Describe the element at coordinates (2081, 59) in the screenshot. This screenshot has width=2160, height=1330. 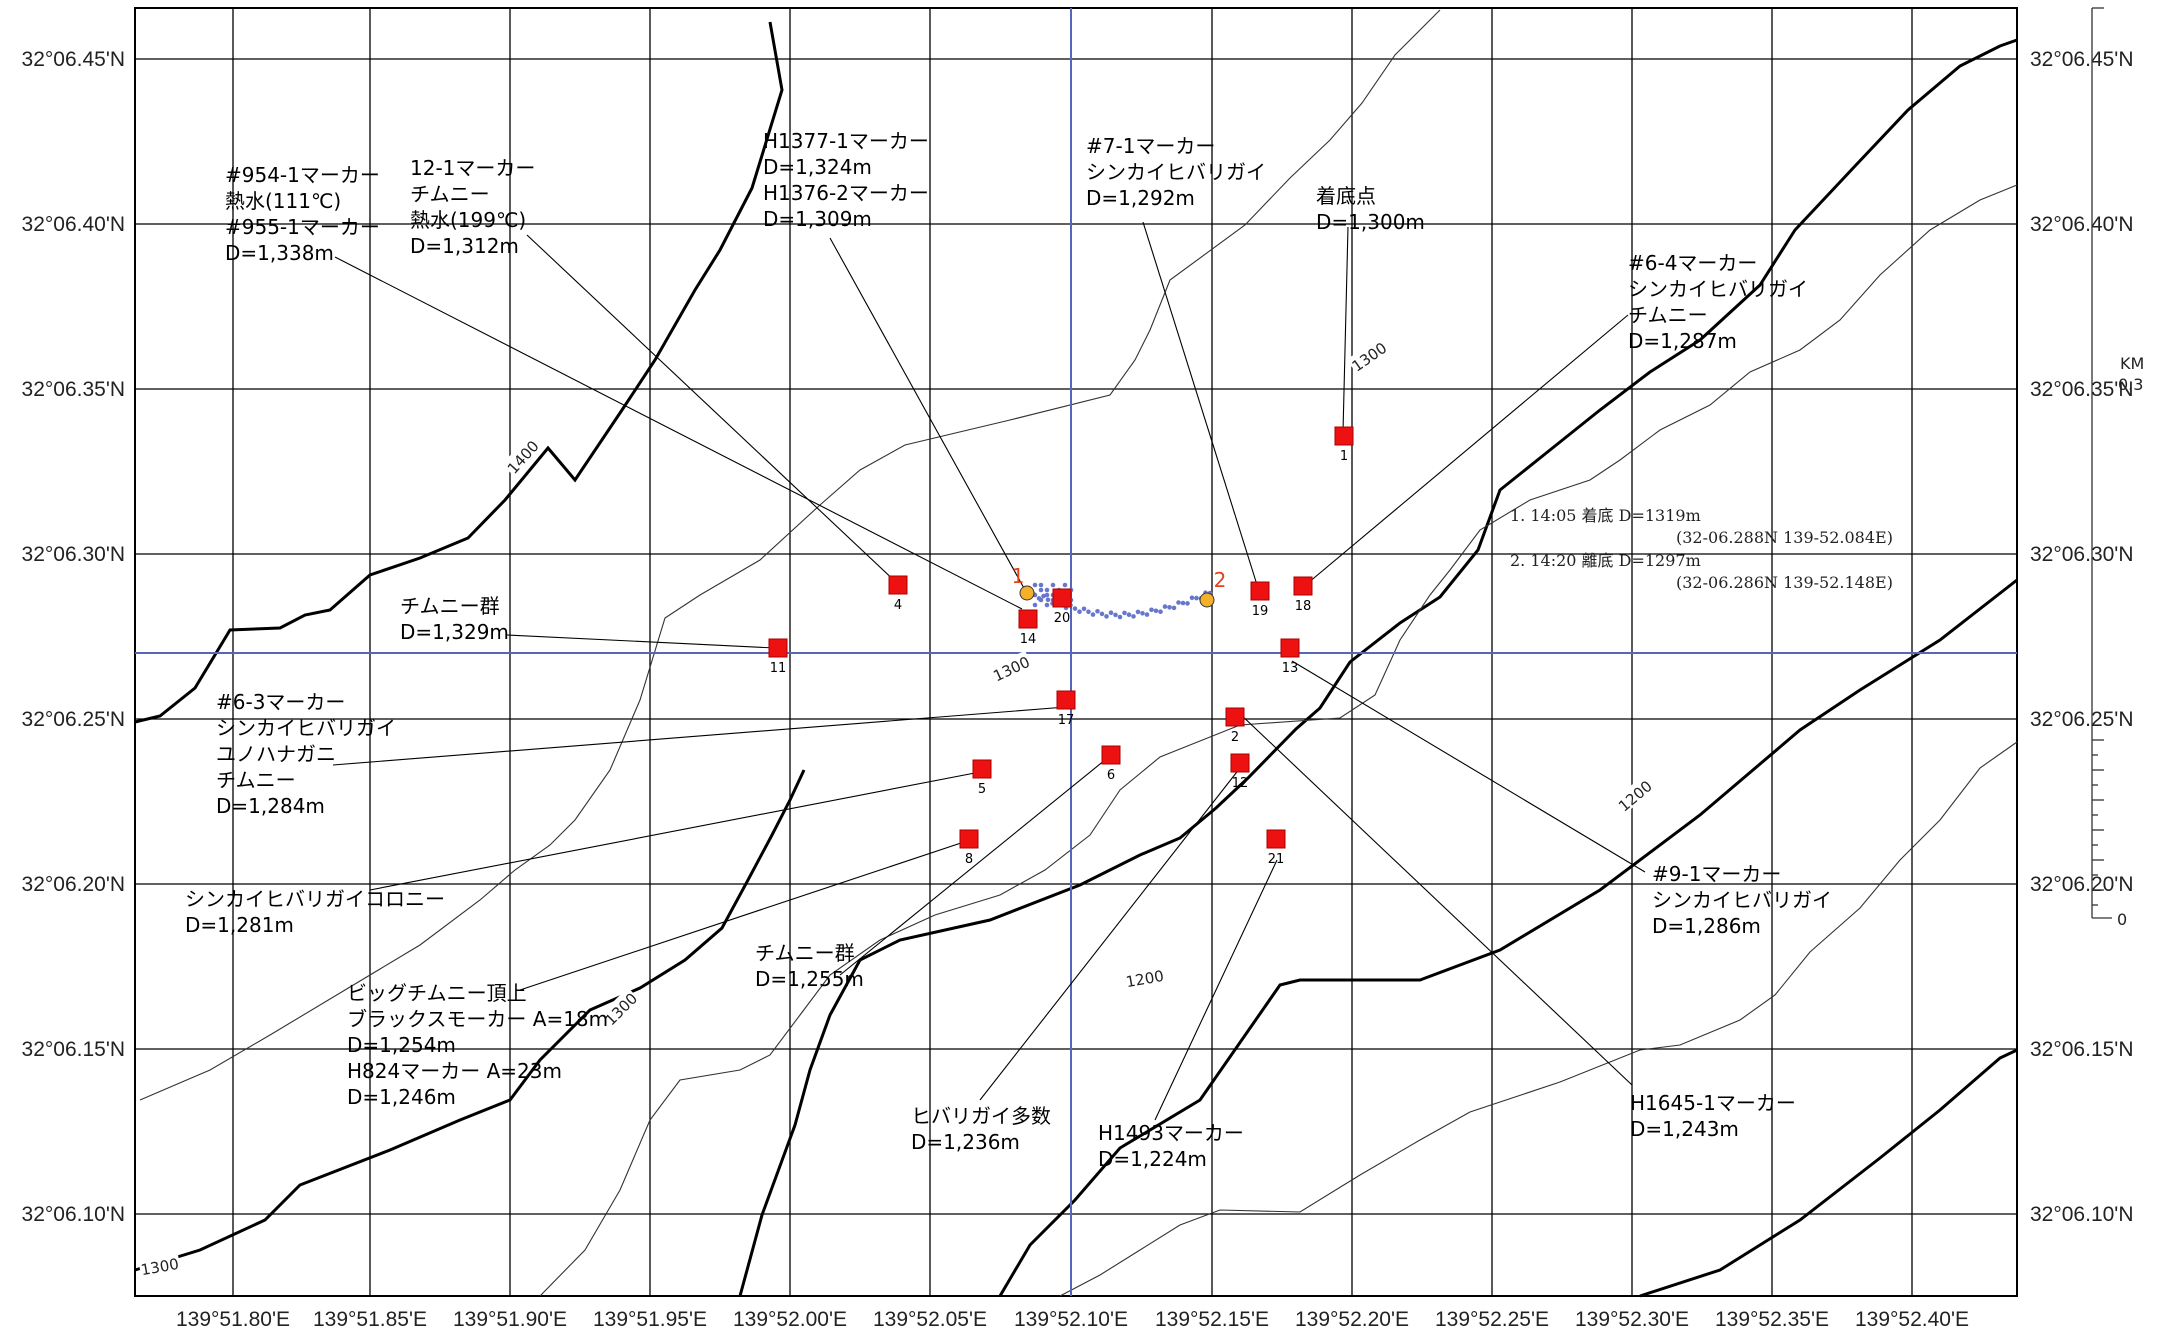
I see `lat-tick-label-right: 32°06.45'N` at that location.